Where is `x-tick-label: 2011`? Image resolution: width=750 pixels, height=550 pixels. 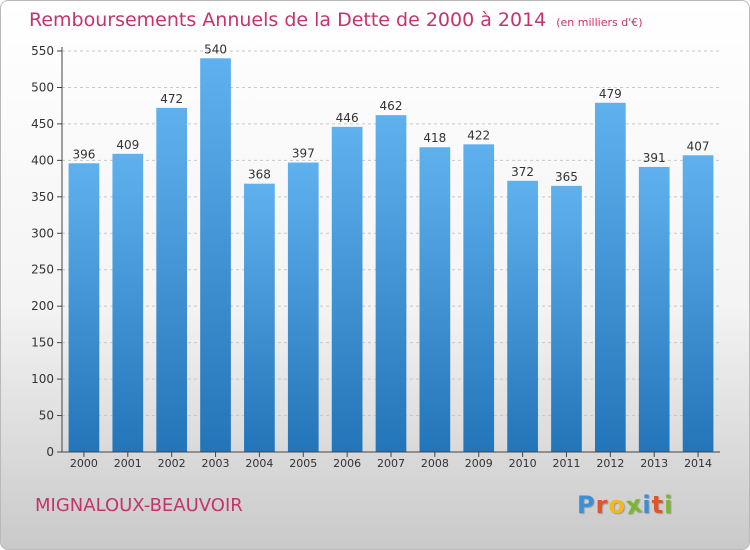 x-tick-label: 2011 is located at coordinates (566, 463).